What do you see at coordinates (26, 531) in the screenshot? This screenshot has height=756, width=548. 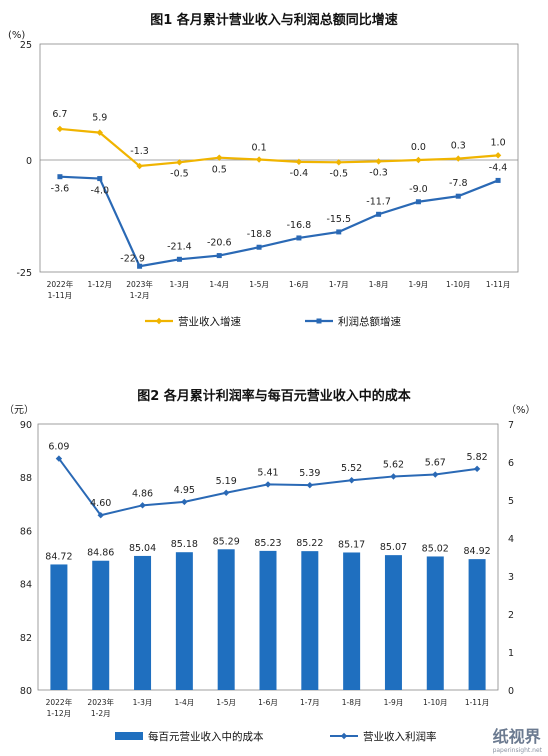 I see `chart2-y-tick-left: 86` at bounding box center [26, 531].